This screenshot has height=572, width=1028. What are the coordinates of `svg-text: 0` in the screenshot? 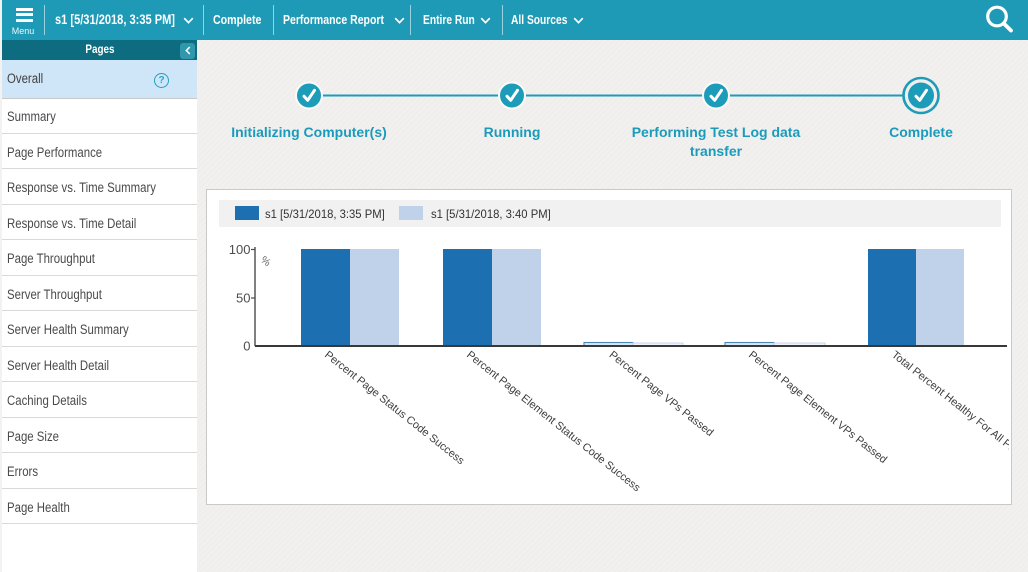 It's located at (246, 346).